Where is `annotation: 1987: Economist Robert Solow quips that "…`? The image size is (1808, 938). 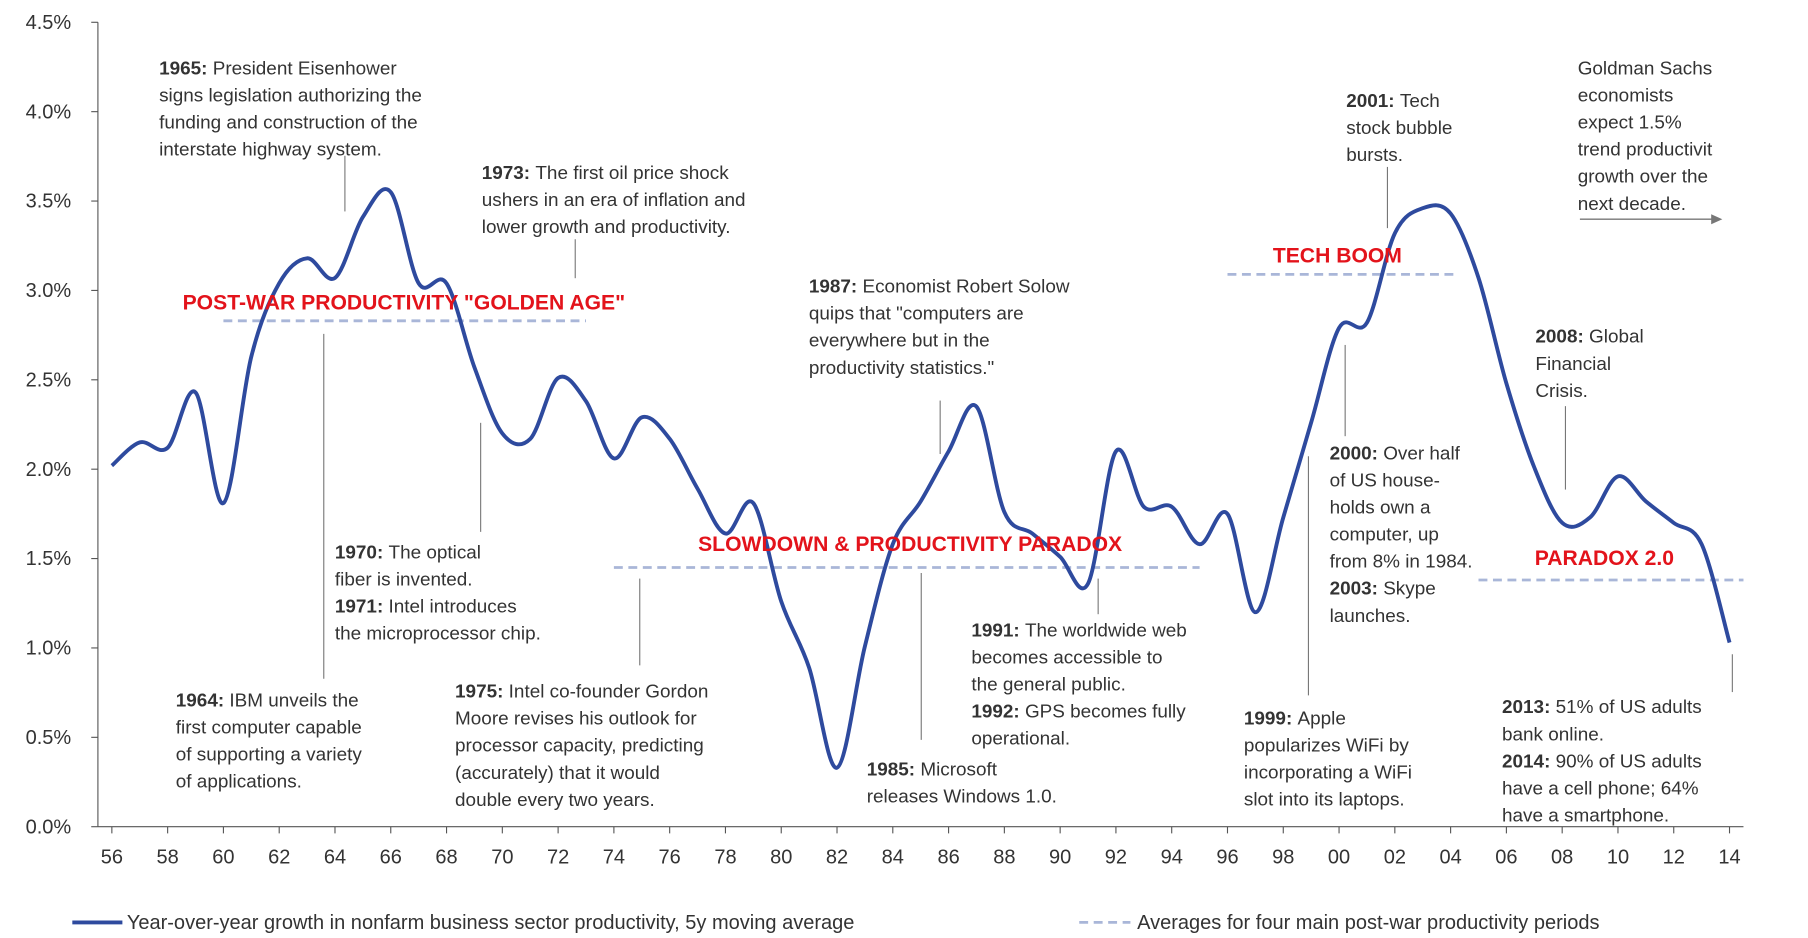
annotation: 1987: Economist Robert Solow quips that "… is located at coordinates (939, 328).